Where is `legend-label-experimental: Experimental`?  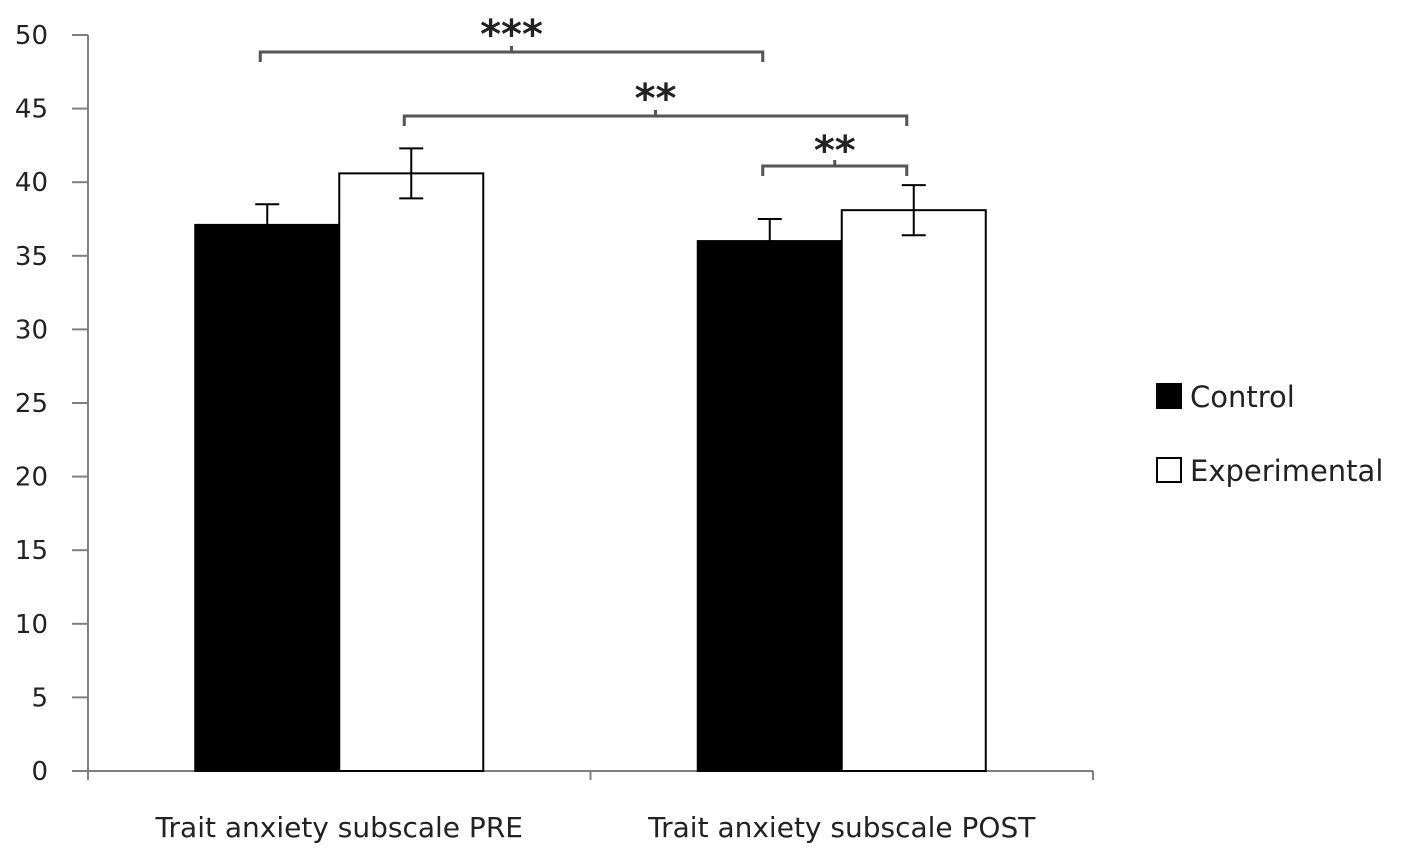 legend-label-experimental: Experimental is located at coordinates (1286, 471).